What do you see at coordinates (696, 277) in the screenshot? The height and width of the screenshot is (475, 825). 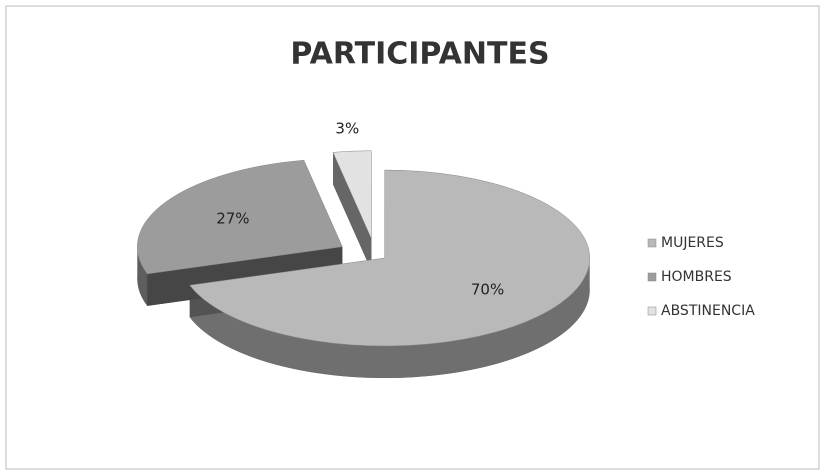 I see `legend-label: HOMBRES` at bounding box center [696, 277].